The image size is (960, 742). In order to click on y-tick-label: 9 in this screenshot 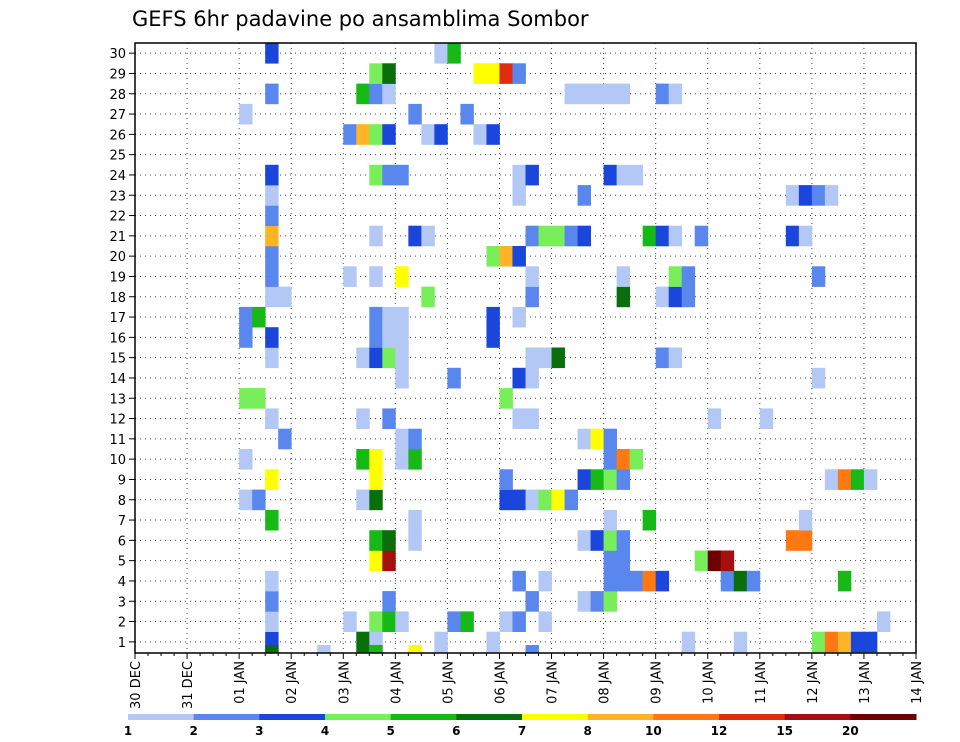, I will do `click(122, 480)`.